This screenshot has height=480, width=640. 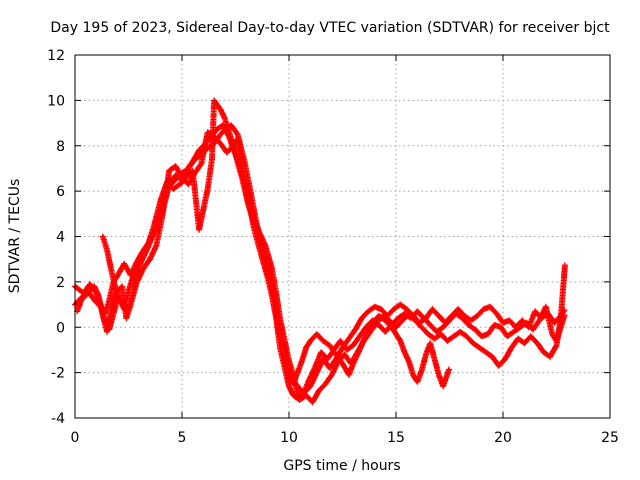 What do you see at coordinates (58, 419) in the screenshot?
I see `y-tick-label: -4` at bounding box center [58, 419].